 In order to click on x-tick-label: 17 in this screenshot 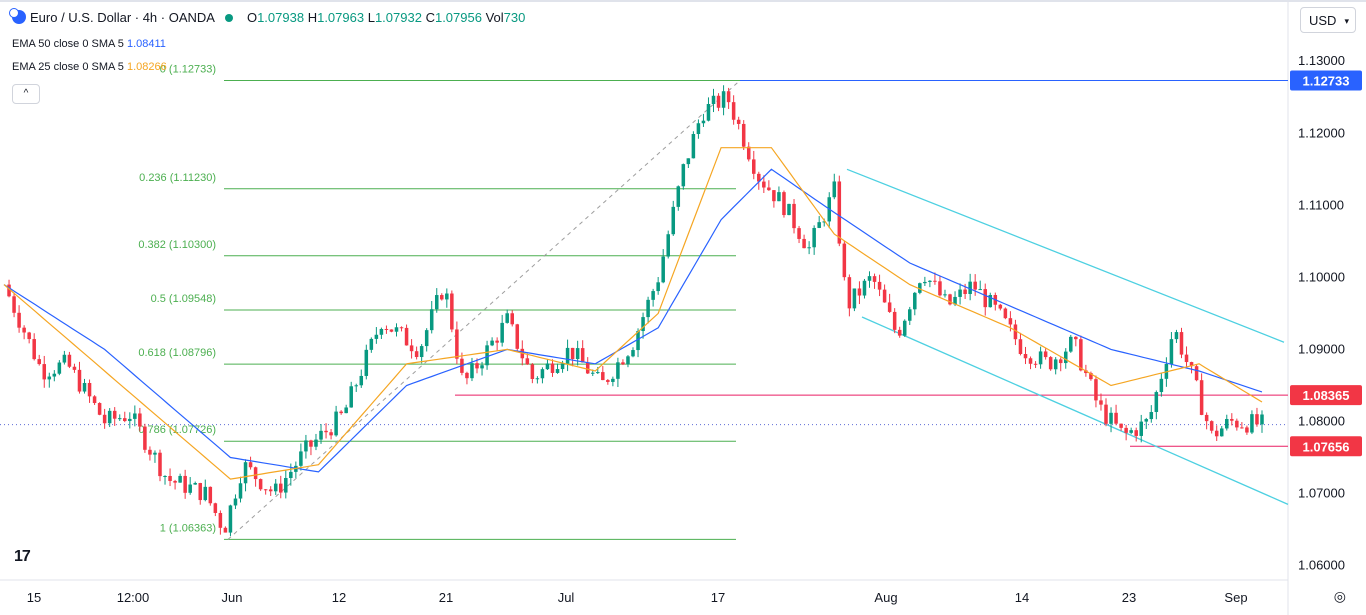, I will do `click(718, 597)`.